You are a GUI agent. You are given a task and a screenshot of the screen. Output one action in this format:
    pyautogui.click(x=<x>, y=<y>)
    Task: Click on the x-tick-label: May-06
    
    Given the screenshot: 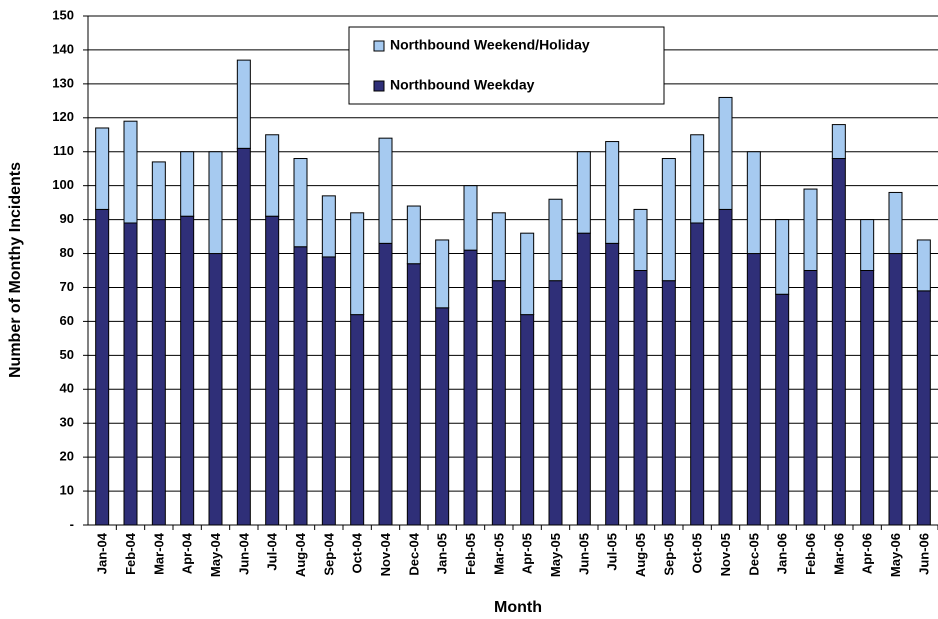 What is the action you would take?
    pyautogui.click(x=895, y=555)
    